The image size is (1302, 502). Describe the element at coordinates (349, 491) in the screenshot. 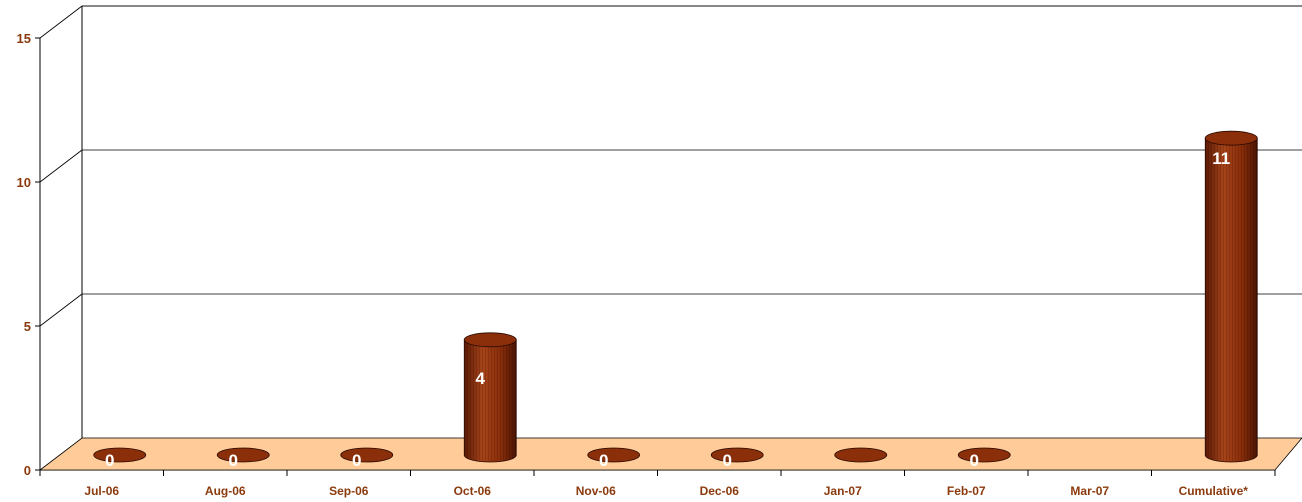

I see `category-label: Sep-06` at that location.